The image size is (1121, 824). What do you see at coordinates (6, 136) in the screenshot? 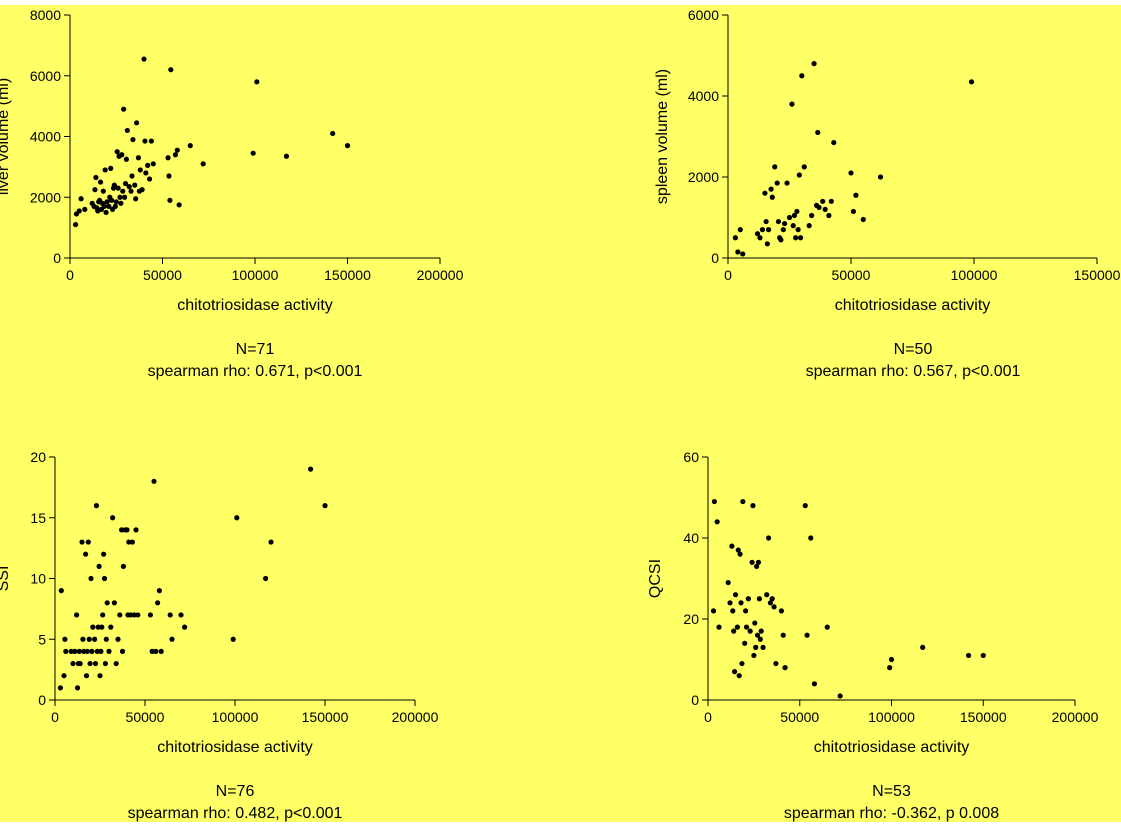
I see `y-axis-label: liver volume (ml)` at bounding box center [6, 136].